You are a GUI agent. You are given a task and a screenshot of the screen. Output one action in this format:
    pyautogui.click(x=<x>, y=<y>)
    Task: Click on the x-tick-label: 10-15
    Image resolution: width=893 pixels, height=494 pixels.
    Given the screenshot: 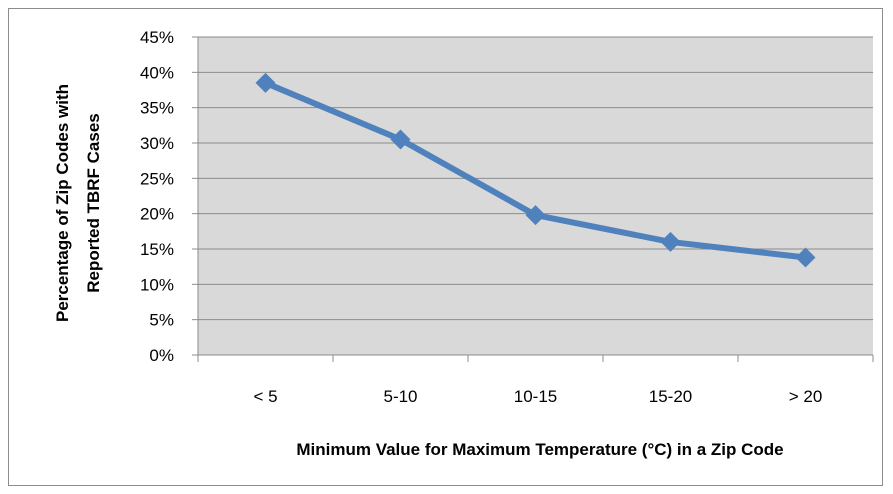 What is the action you would take?
    pyautogui.click(x=535, y=396)
    